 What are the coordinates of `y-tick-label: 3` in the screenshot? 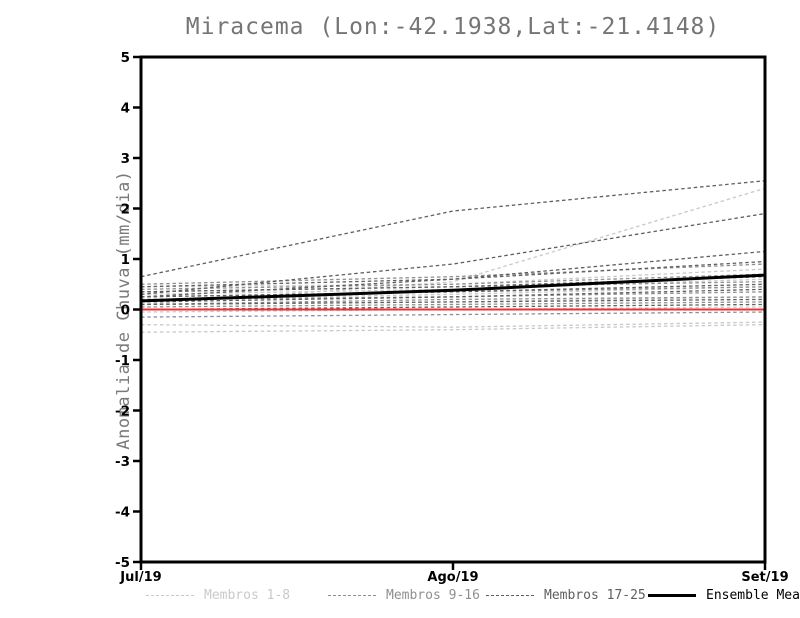 It's located at (125, 159).